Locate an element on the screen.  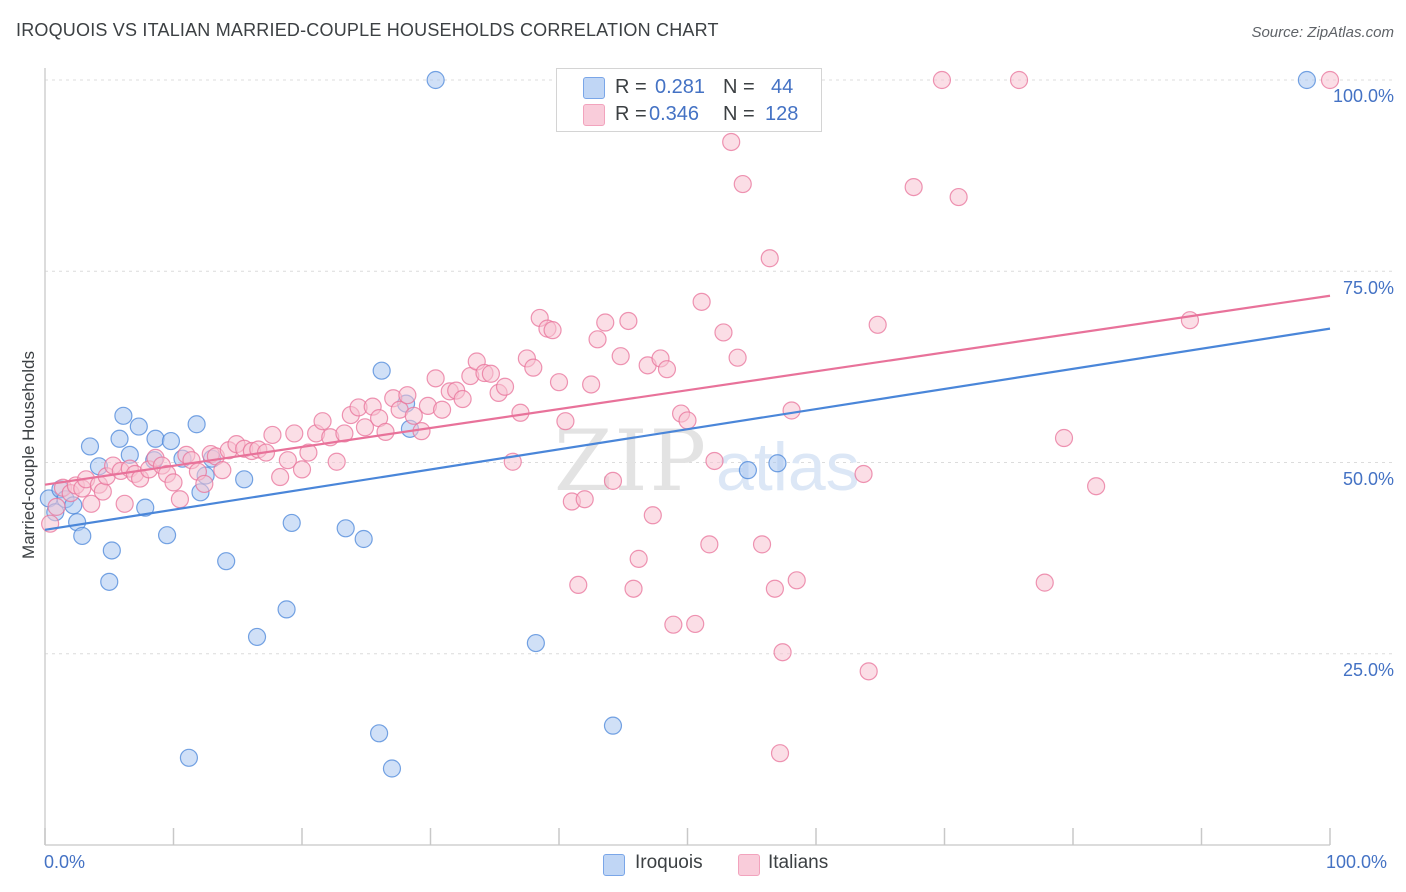
r-value: 0.281 is located at coordinates (680, 87).